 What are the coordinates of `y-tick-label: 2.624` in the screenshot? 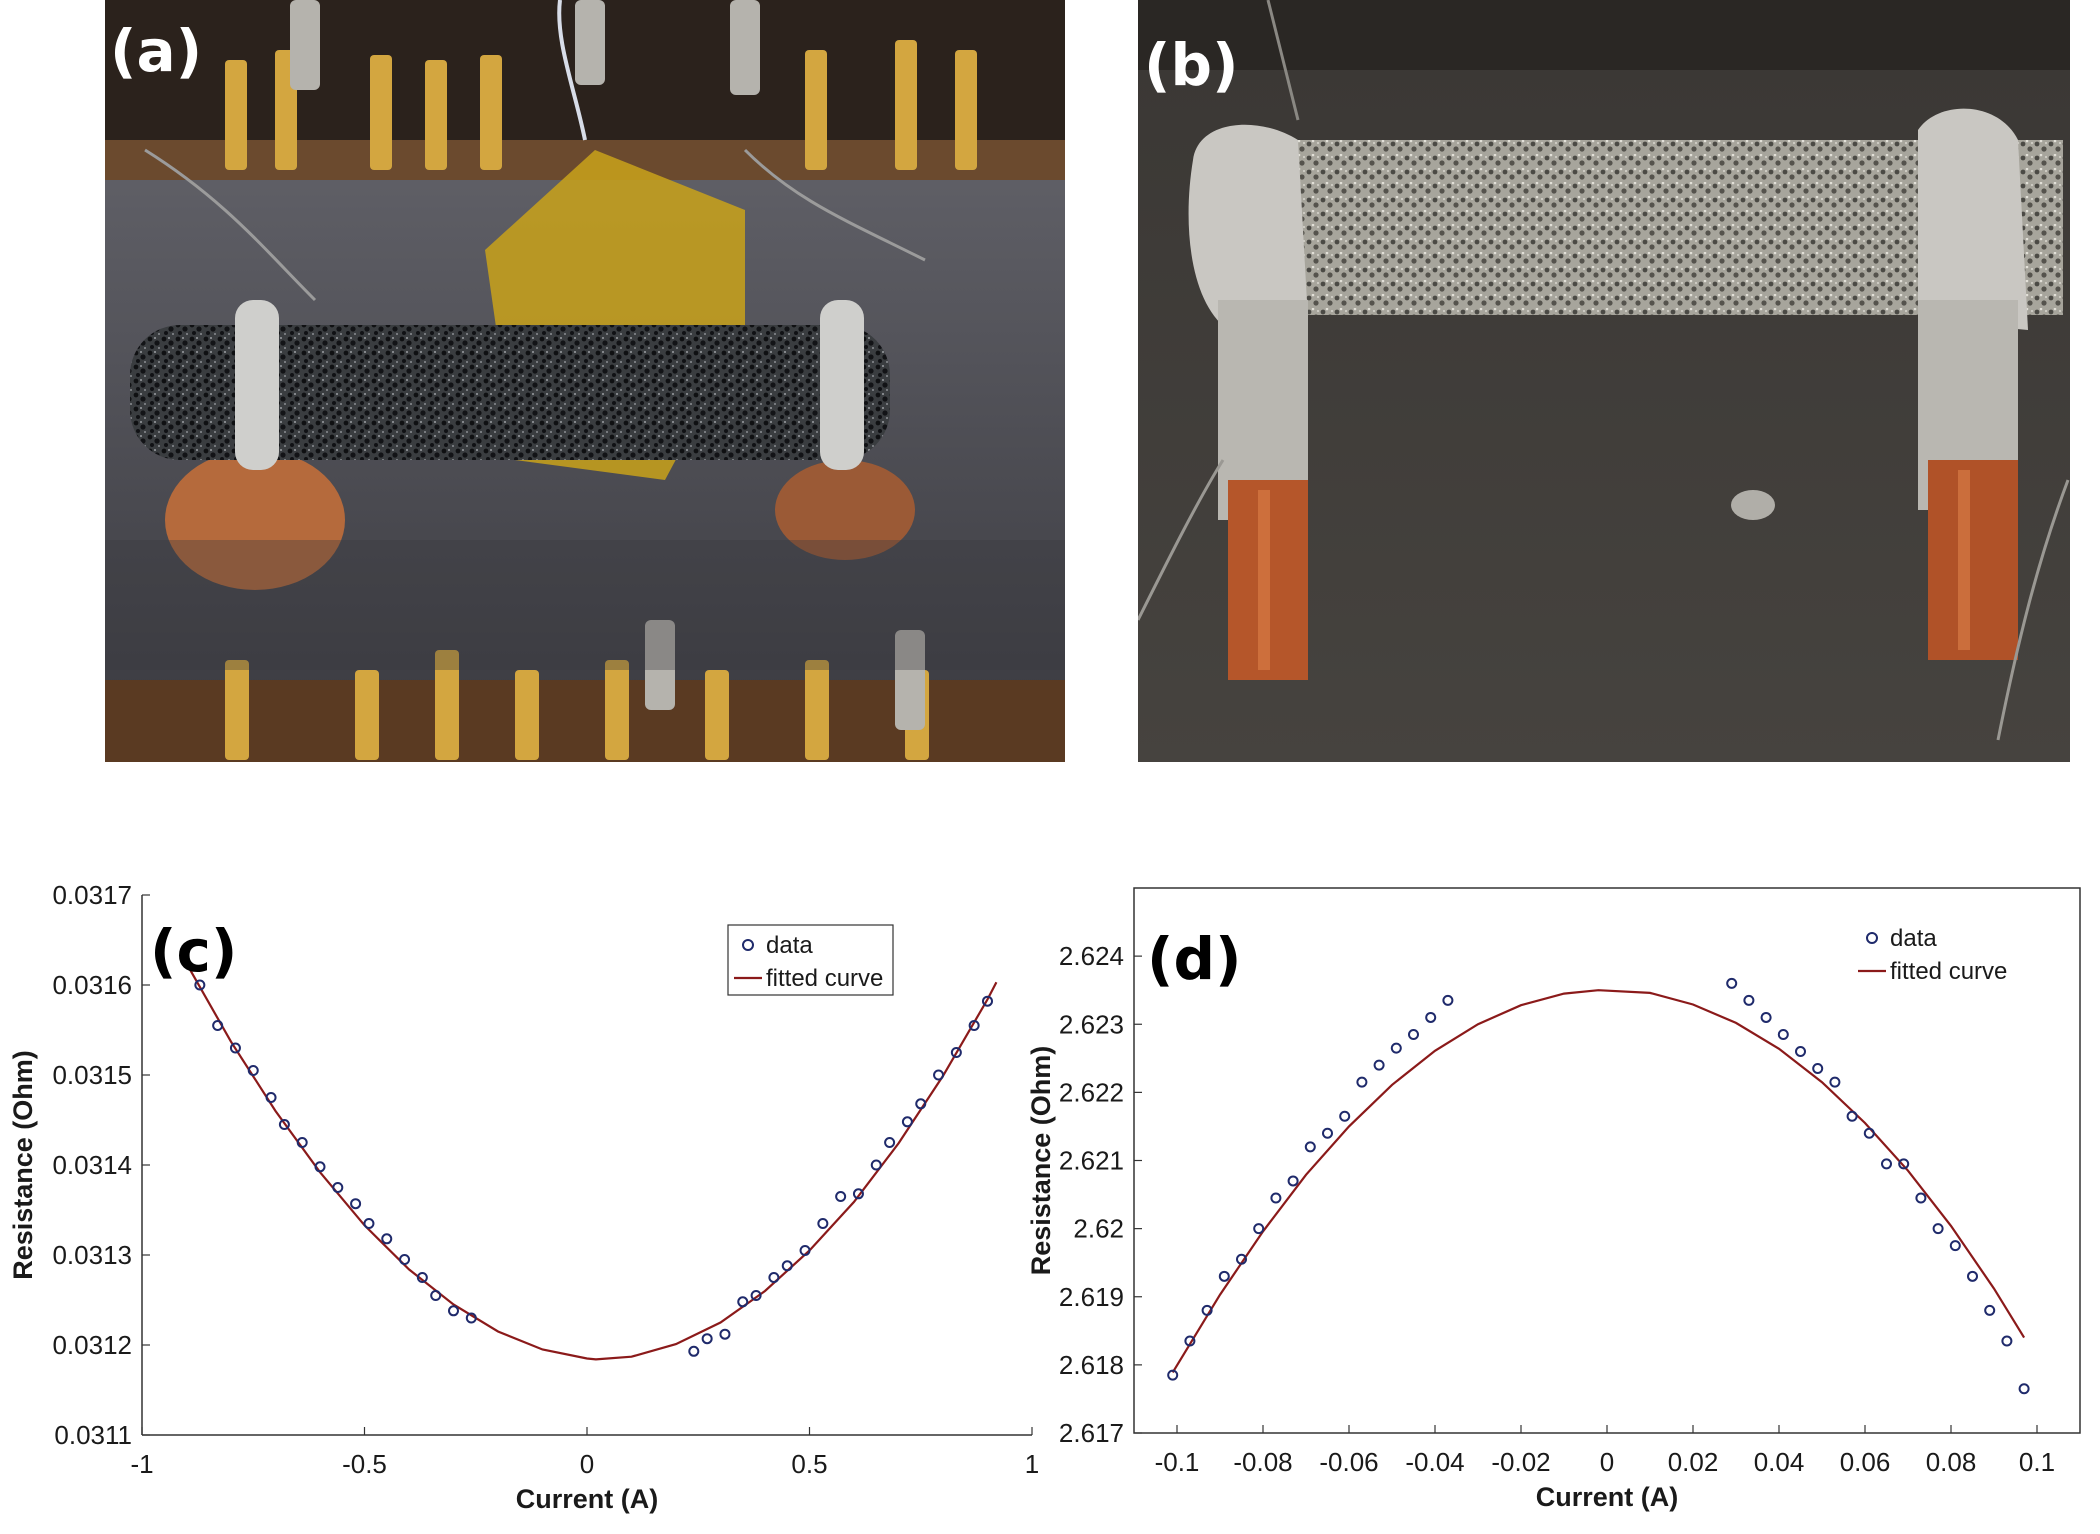 It's located at (1091, 956).